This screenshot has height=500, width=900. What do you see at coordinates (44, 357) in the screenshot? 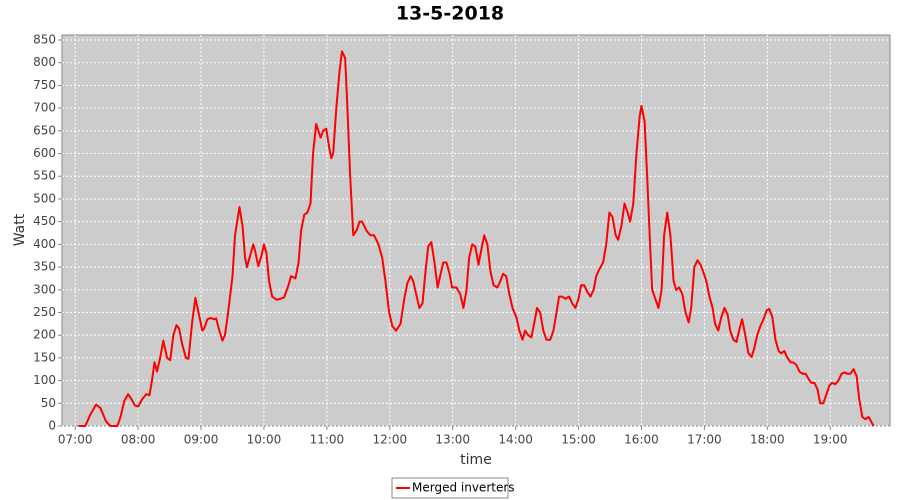
I see `y-tick-label: 150` at bounding box center [44, 357].